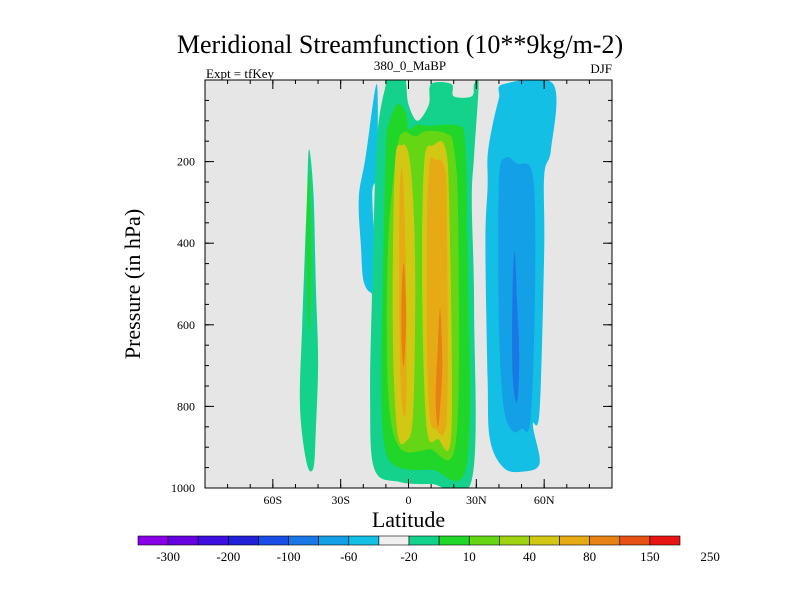 The image size is (800, 600). I want to click on colorbar-label: 80, so click(589, 556).